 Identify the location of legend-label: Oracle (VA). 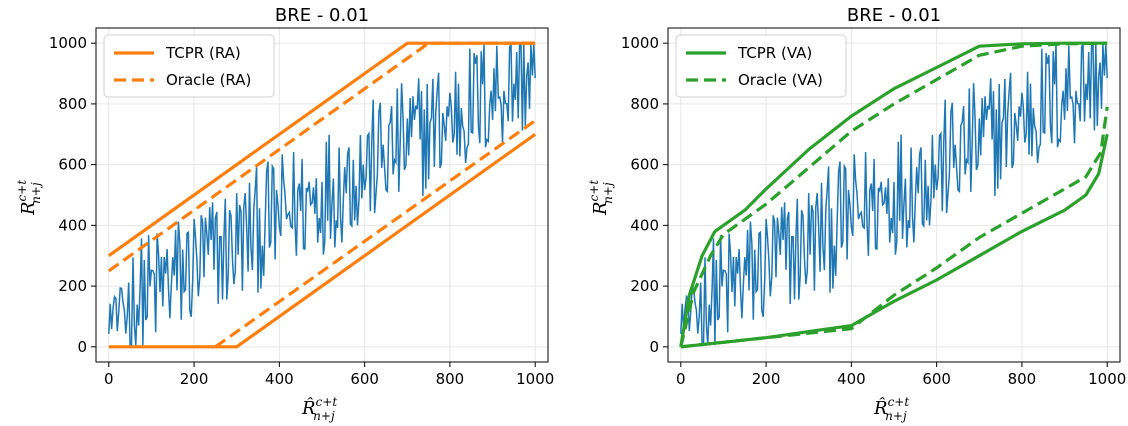
(780, 80).